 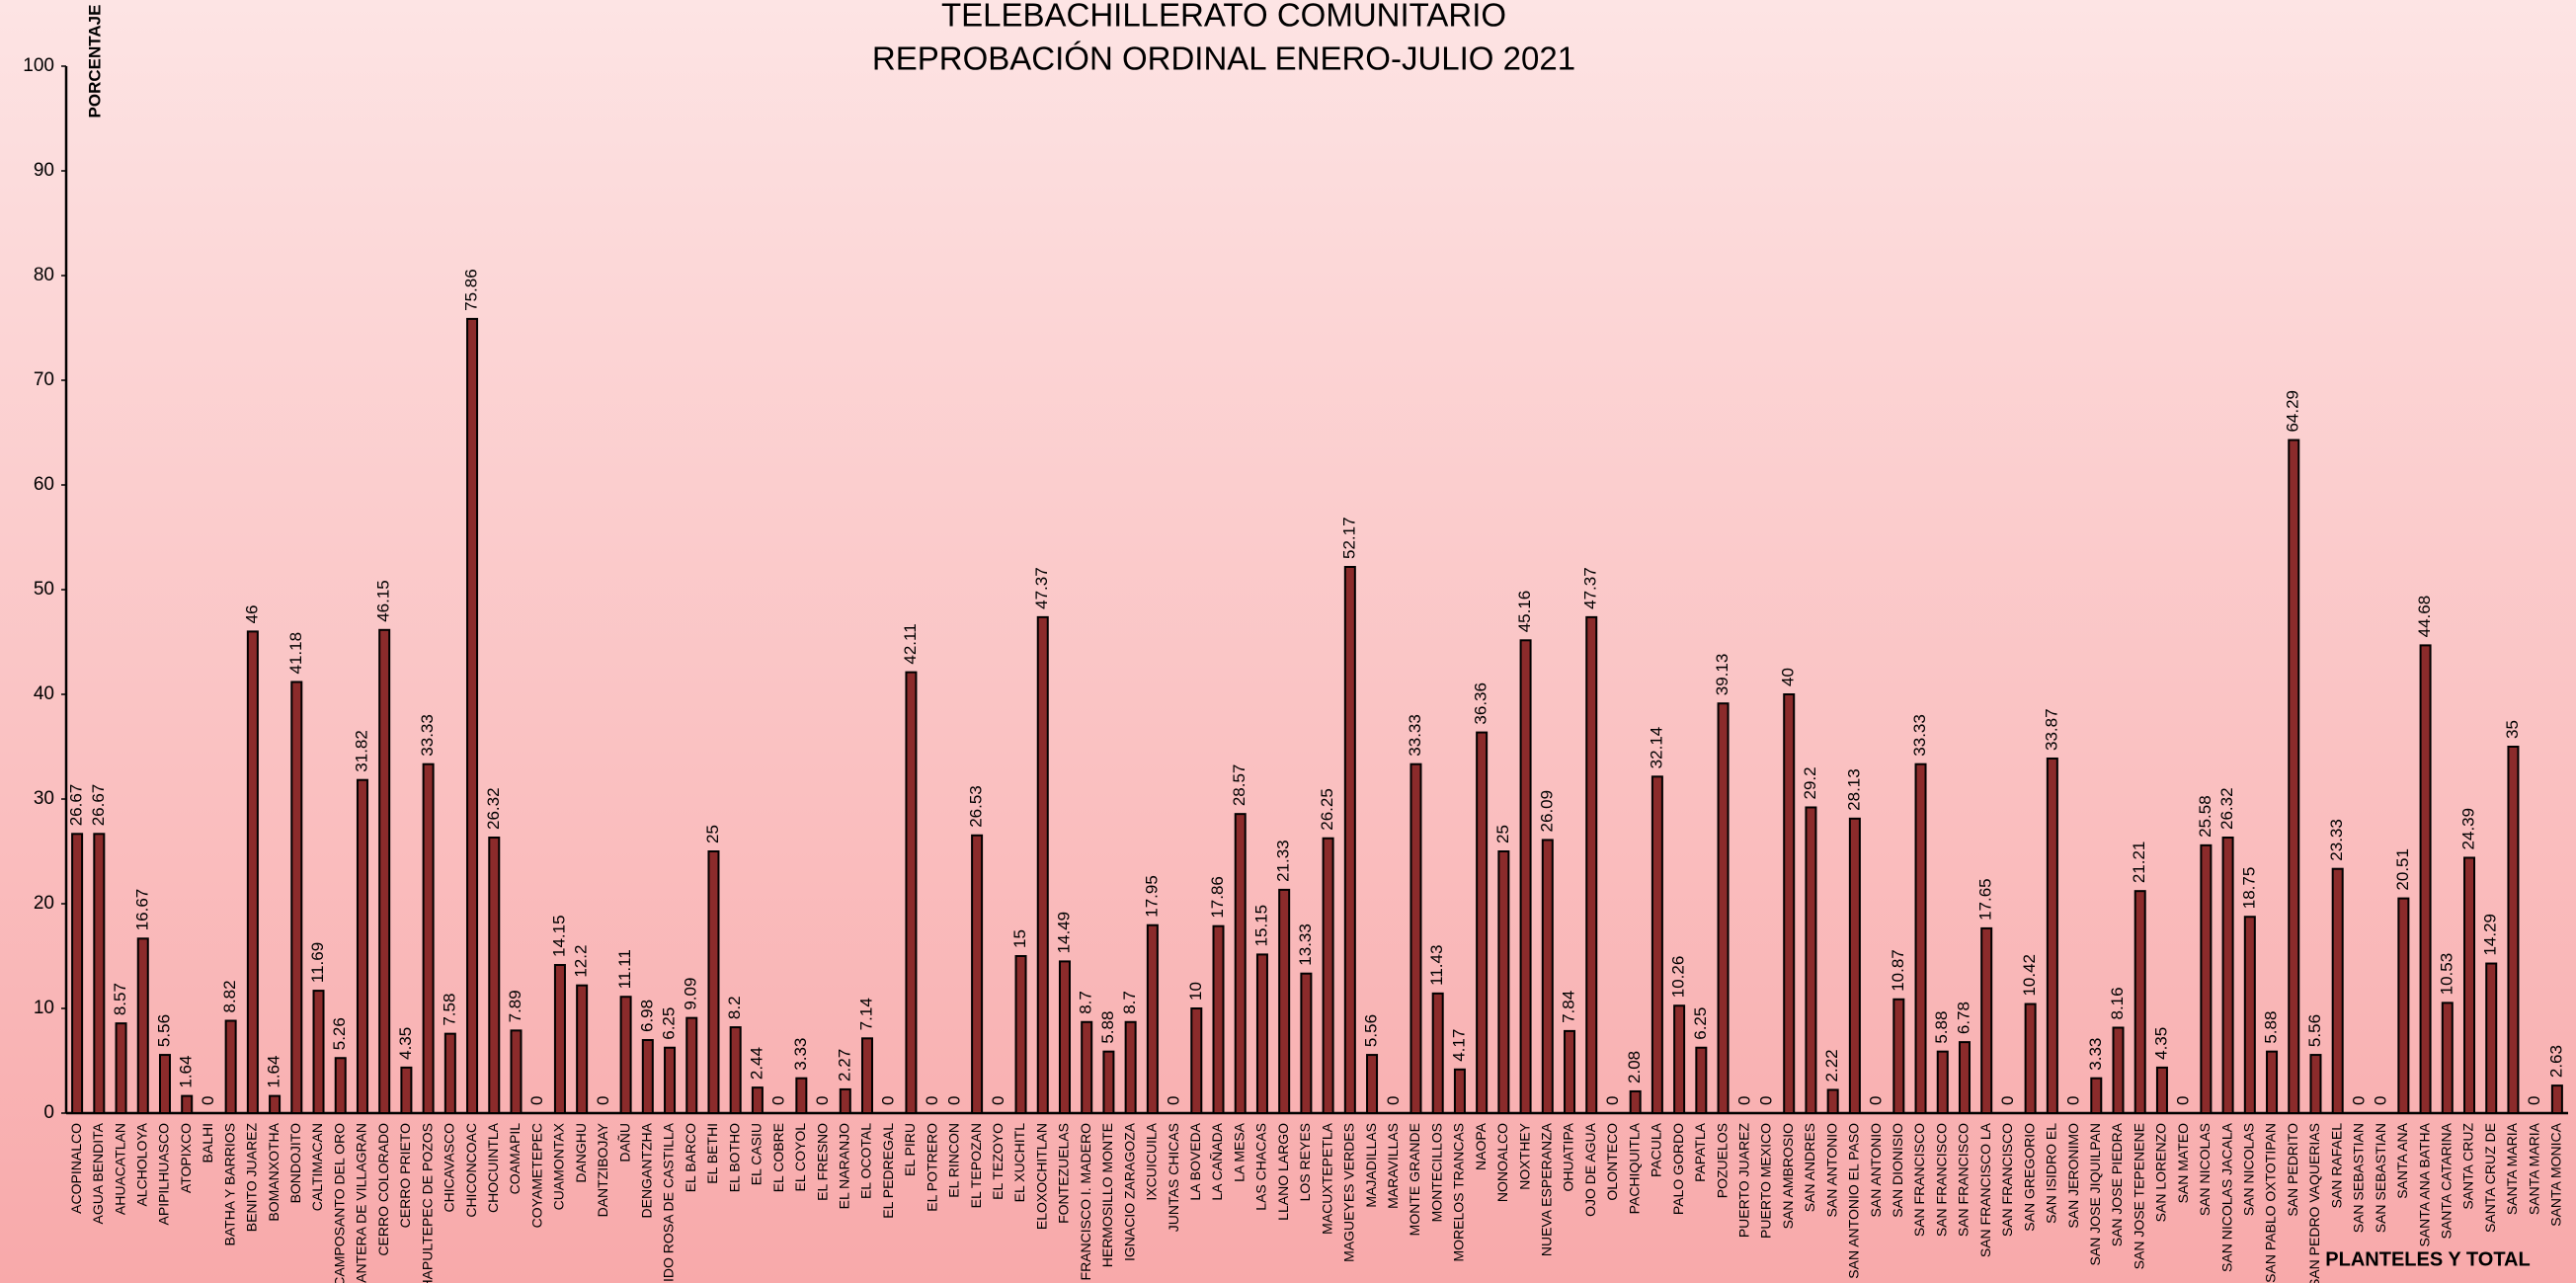 What do you see at coordinates (1568, 1156) in the screenshot?
I see `x-tick-label: OHUATIPA` at bounding box center [1568, 1156].